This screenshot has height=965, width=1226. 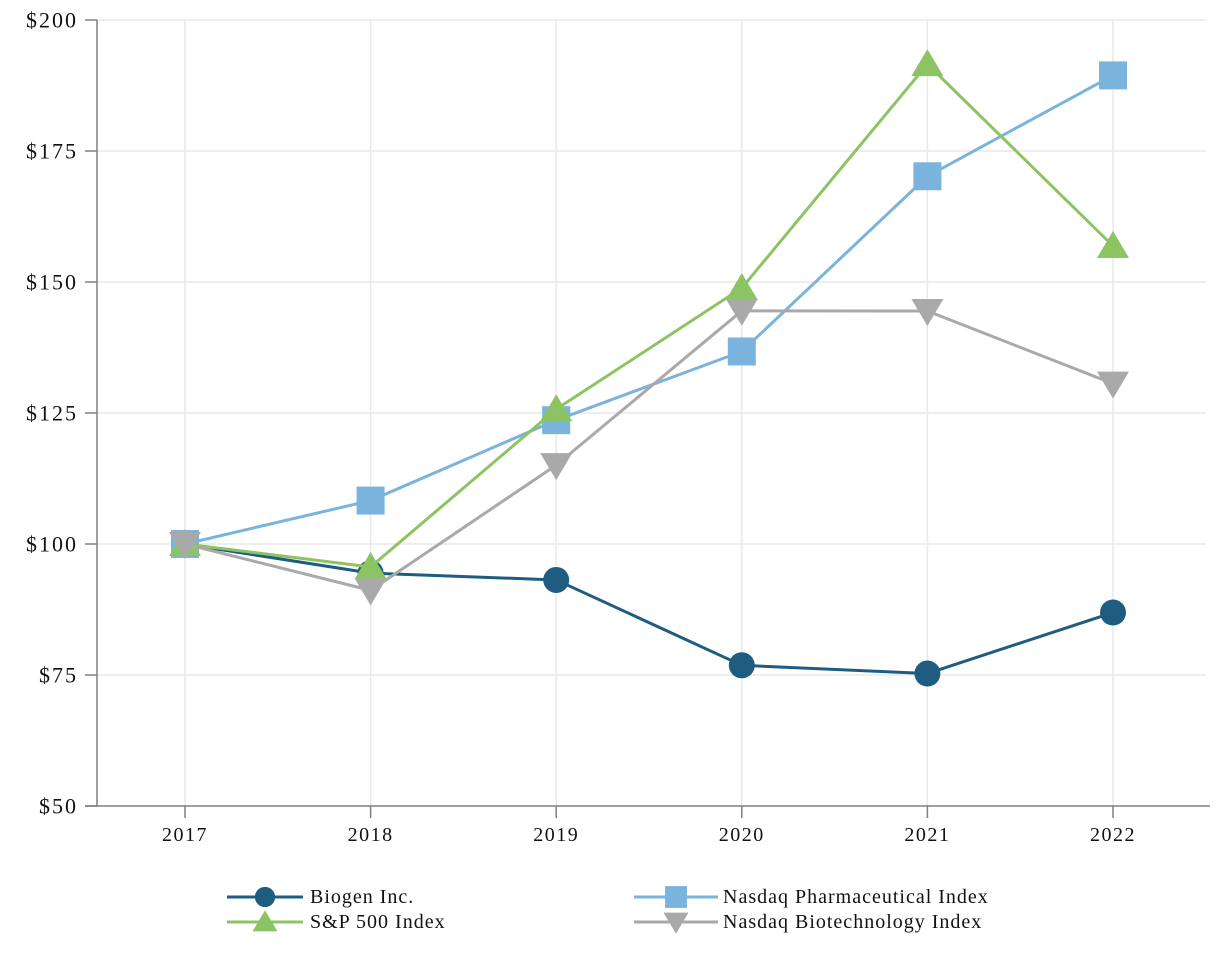 I want to click on legend-label: Biogen Inc., so click(x=362, y=897).